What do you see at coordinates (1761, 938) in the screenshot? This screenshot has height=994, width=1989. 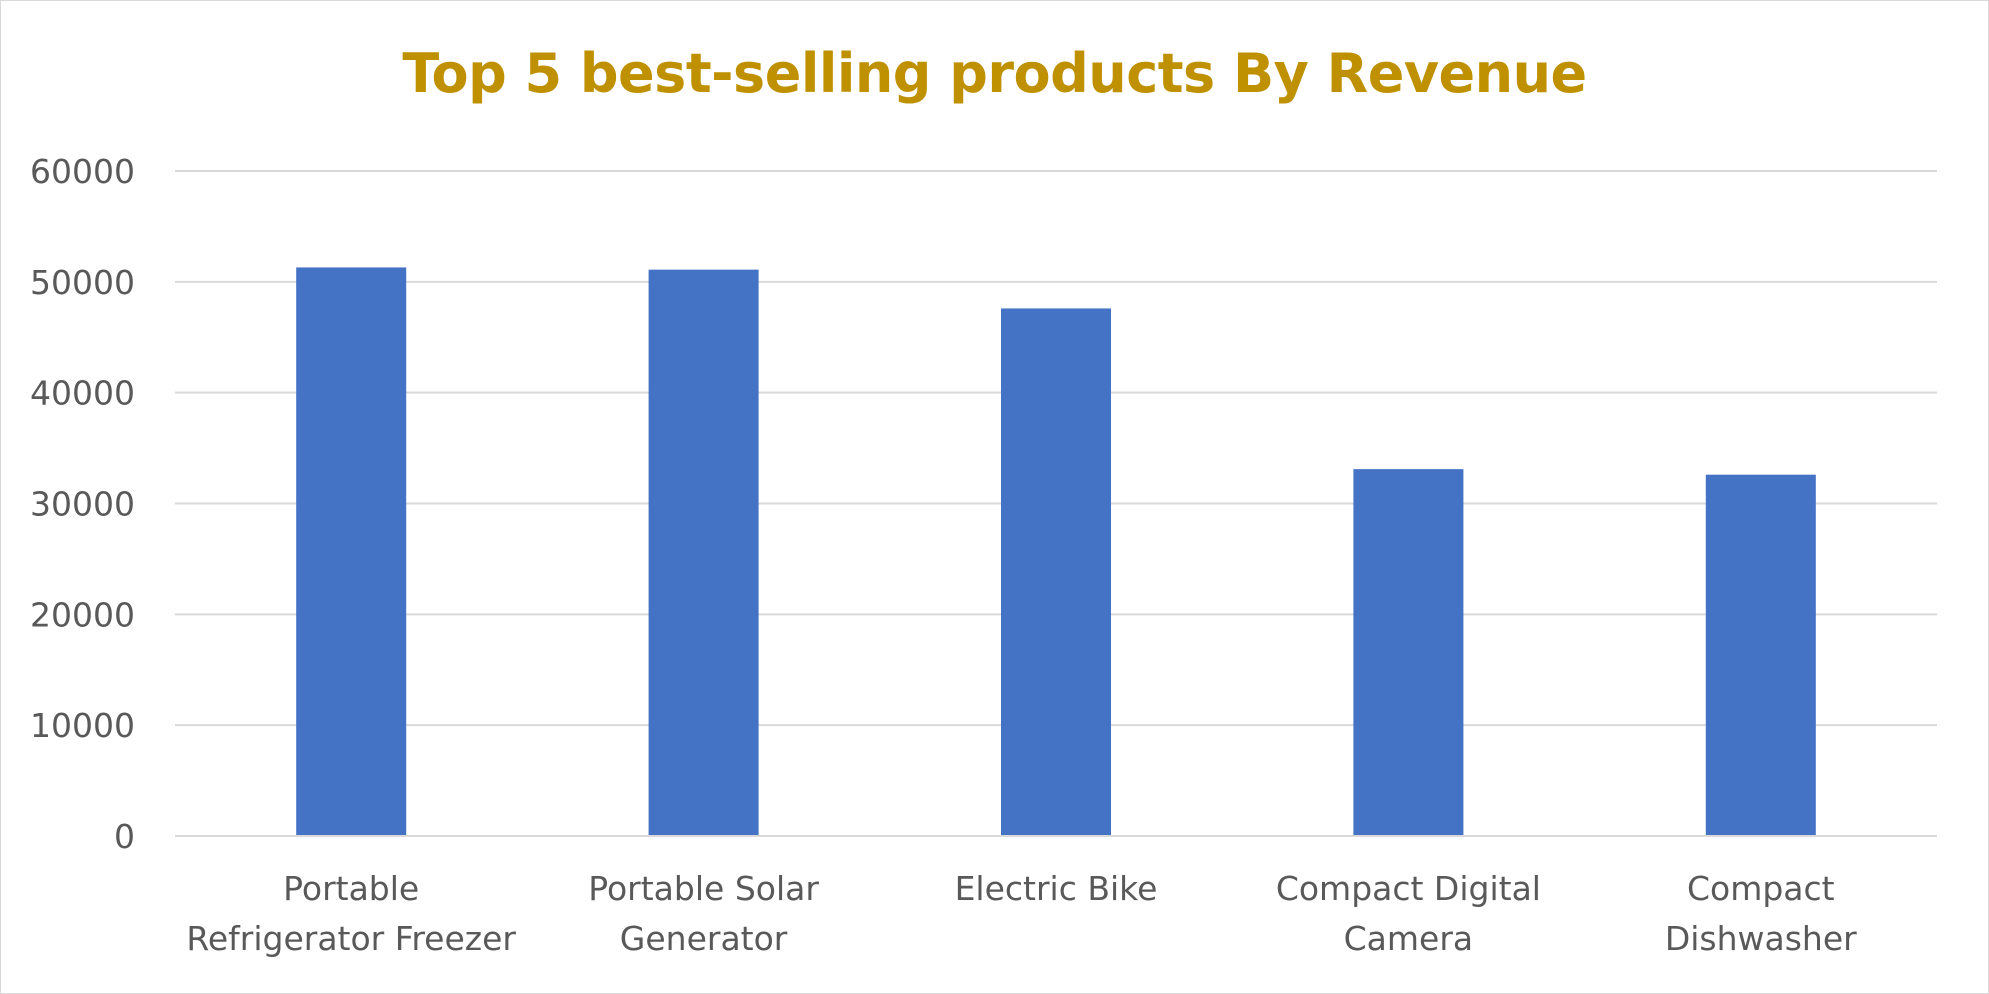 I see `x-category-label: Dishwasher` at bounding box center [1761, 938].